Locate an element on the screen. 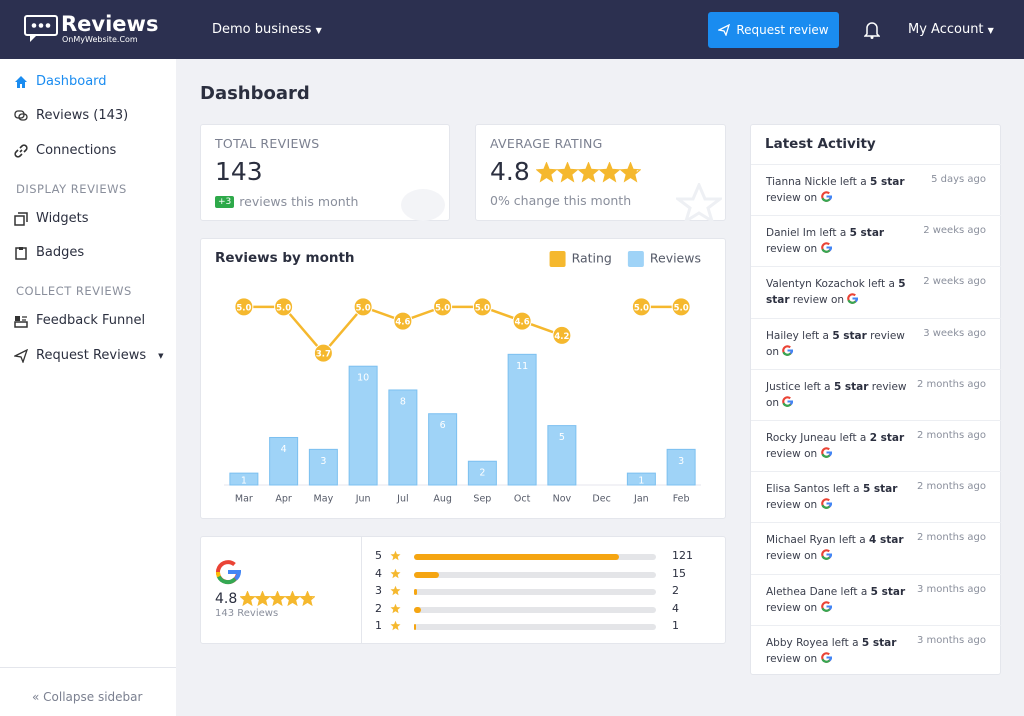 The height and width of the screenshot is (716, 1024). activity-text: Elisa Santos left a 5 star review on is located at coordinates (838, 497).